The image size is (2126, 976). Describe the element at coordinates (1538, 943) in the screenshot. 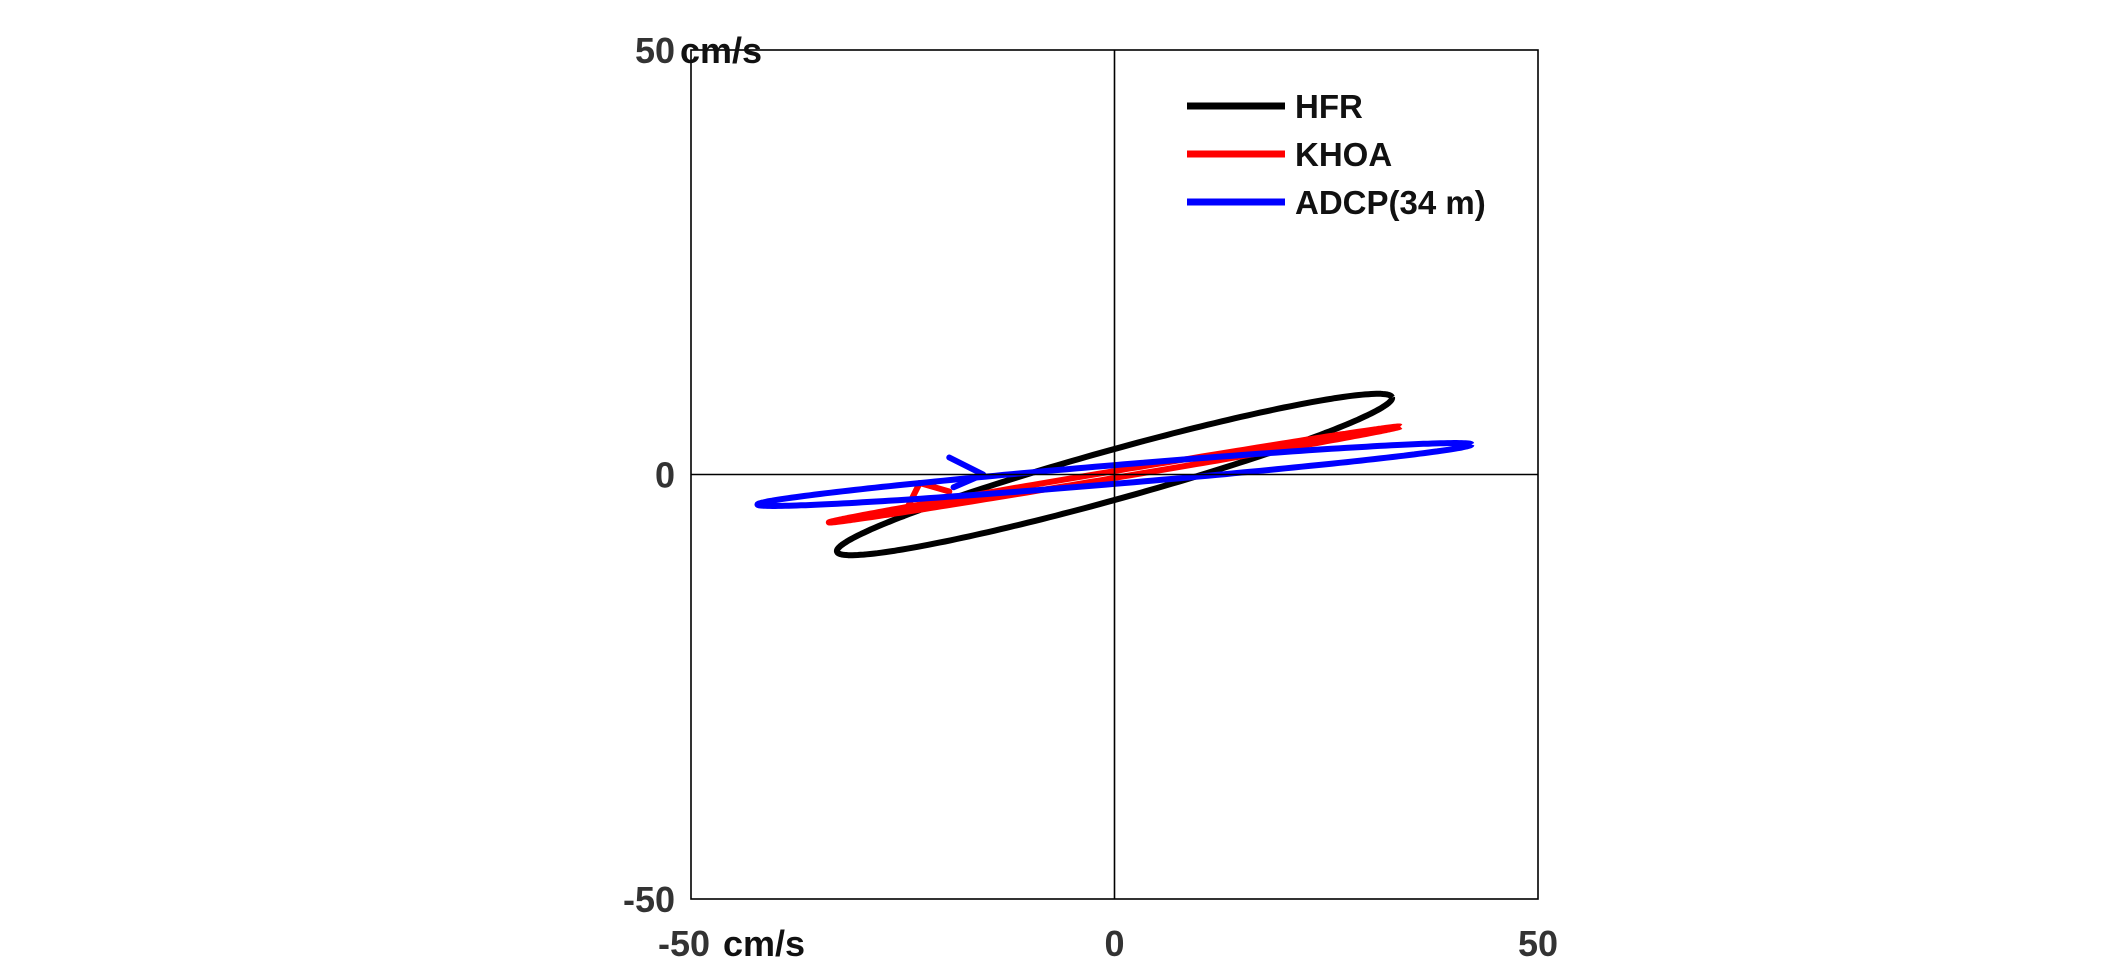

I see `x-tick-label: 50` at that location.